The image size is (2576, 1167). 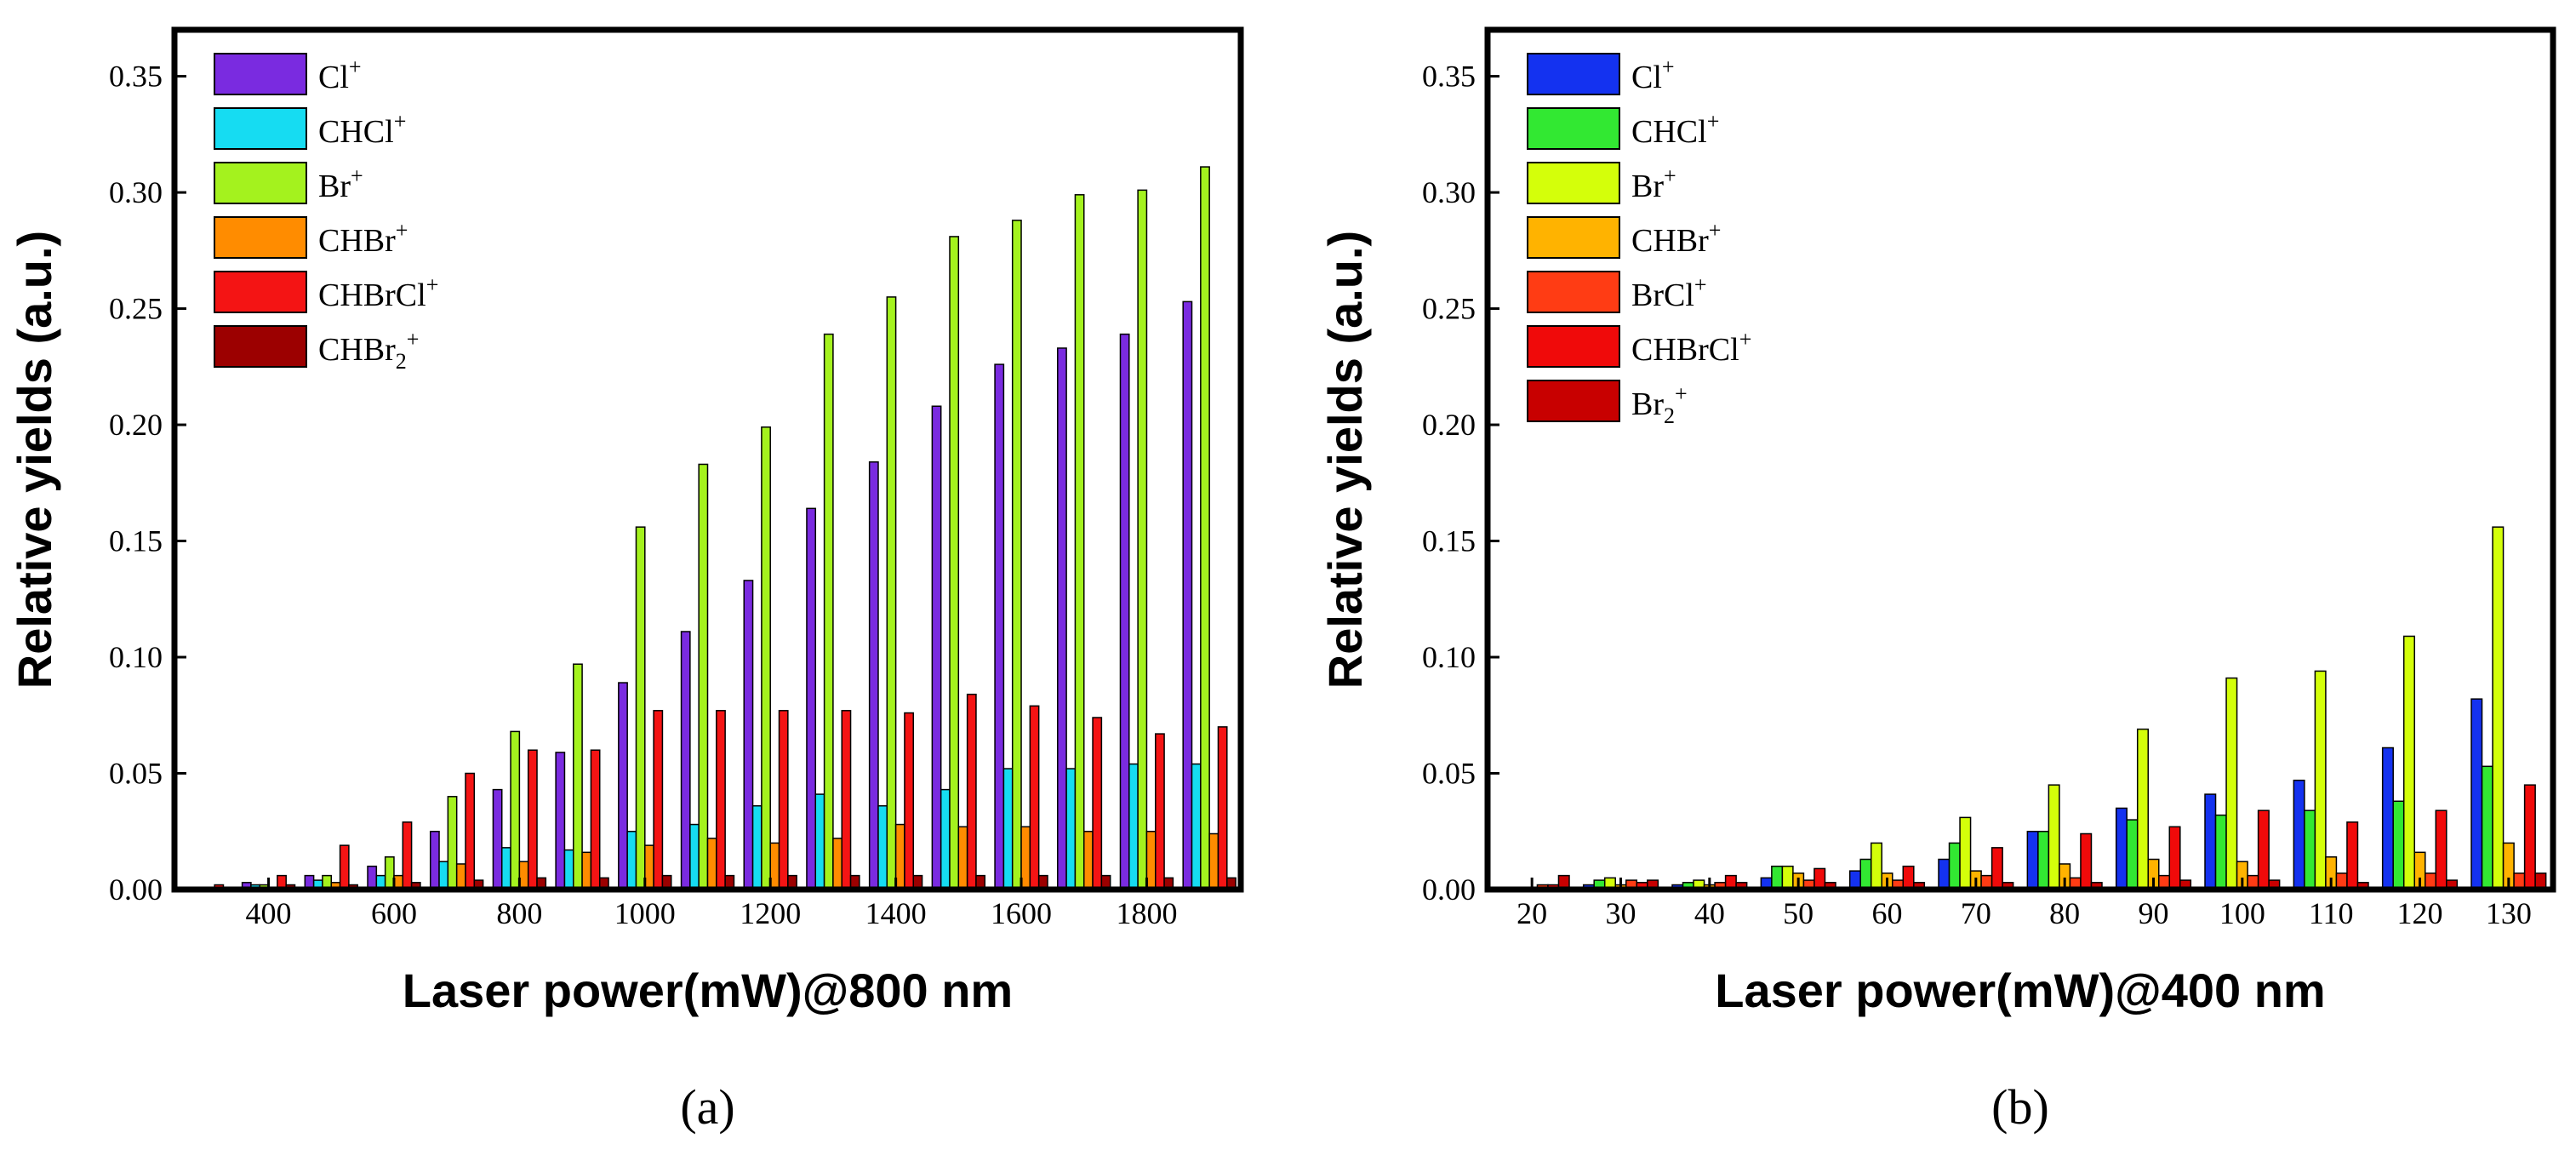 I want to click on xtick-label-b: 70, so click(x=1976, y=913).